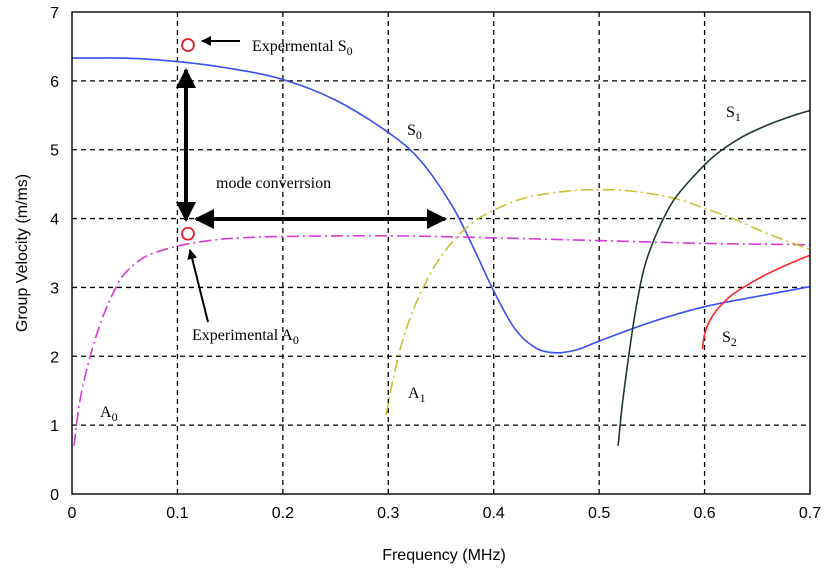 This screenshot has height=570, width=825. Describe the element at coordinates (72, 513) in the screenshot. I see `x-tick-label: 0` at that location.